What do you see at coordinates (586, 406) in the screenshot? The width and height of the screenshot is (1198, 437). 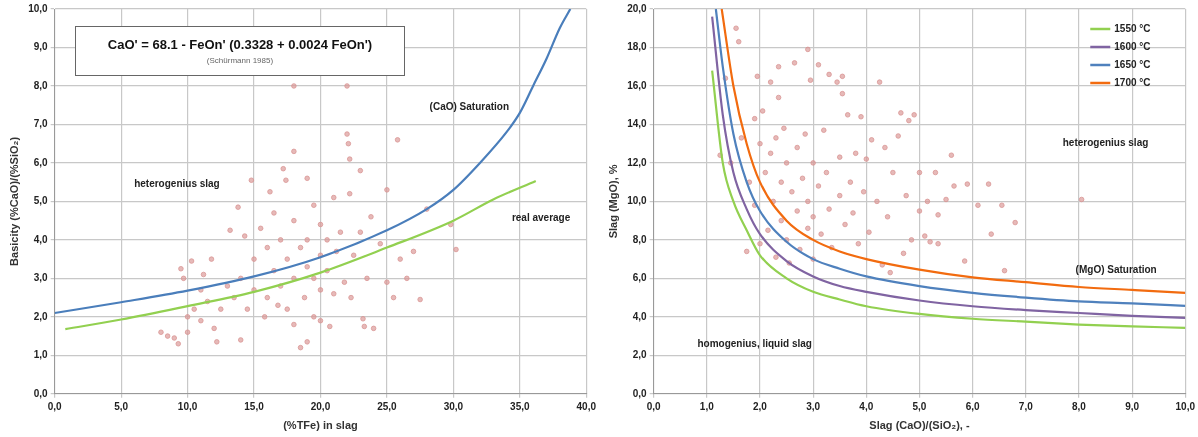 I see `x-tick-label: 40,0` at bounding box center [586, 406].